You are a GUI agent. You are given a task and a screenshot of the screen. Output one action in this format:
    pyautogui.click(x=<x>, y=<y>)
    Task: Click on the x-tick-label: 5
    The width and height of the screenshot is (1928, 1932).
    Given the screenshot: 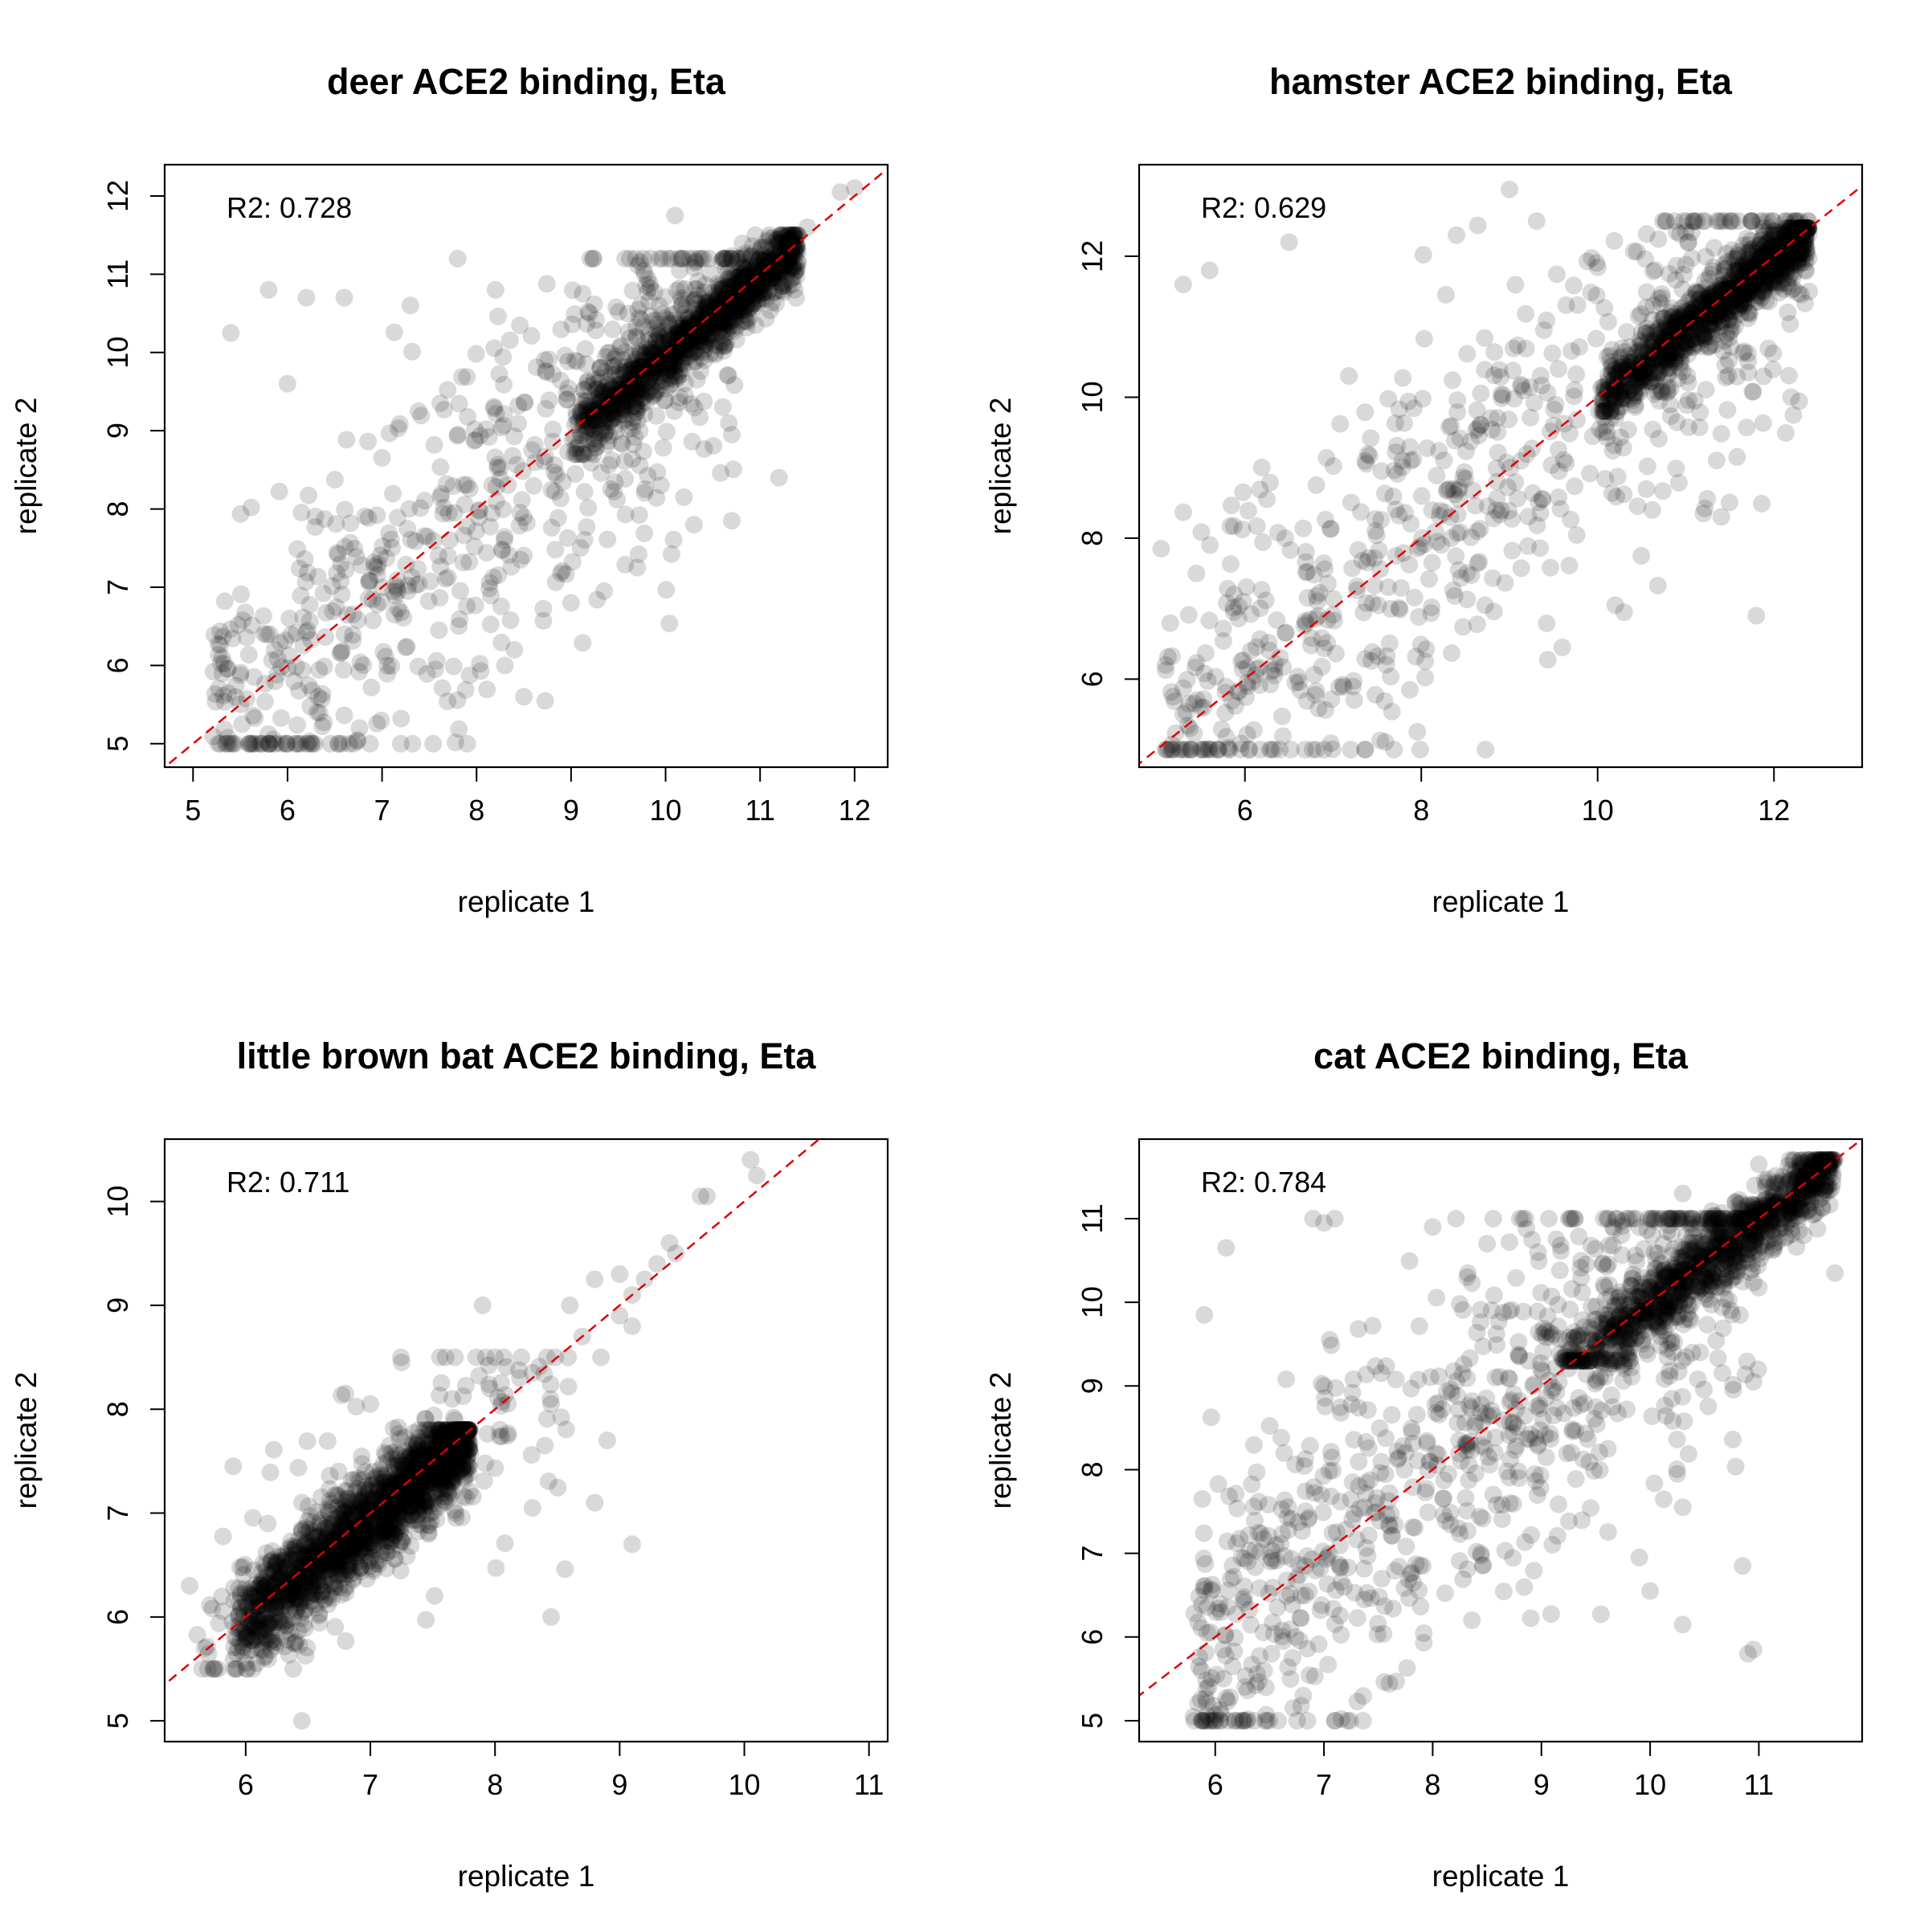 What is the action you would take?
    pyautogui.click(x=193, y=811)
    